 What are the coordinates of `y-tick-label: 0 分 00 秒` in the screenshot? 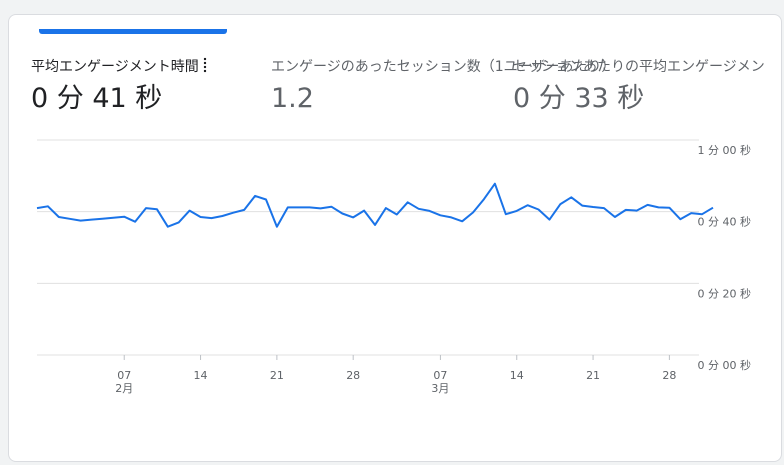 It's located at (725, 365).